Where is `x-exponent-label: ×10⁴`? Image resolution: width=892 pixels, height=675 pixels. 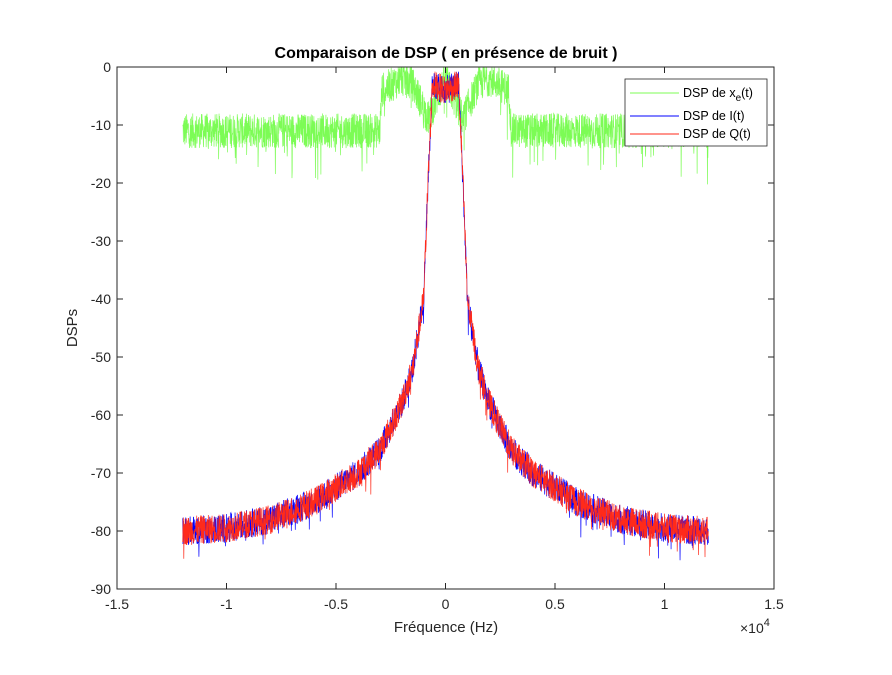 x-exponent-label: ×10⁴ is located at coordinates (755, 626).